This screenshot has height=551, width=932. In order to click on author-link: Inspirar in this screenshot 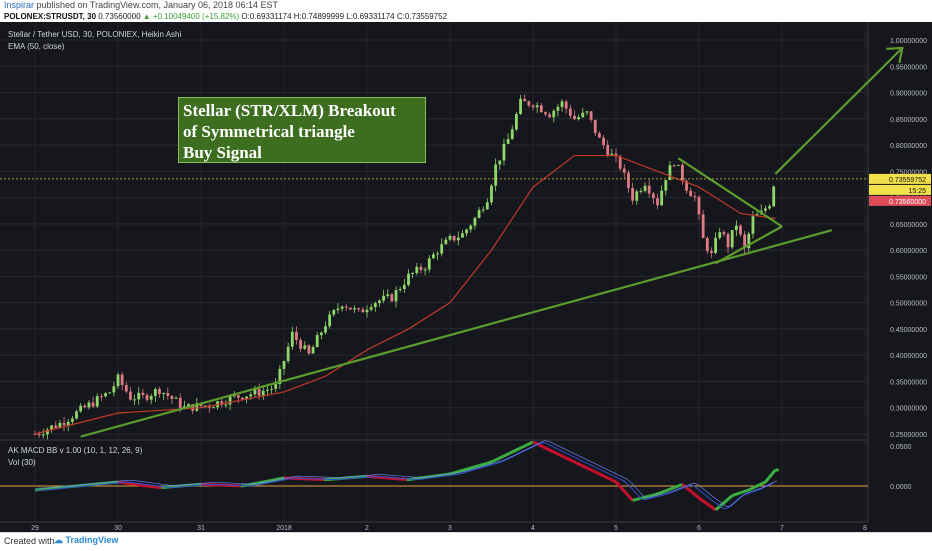, I will do `click(19, 5)`.